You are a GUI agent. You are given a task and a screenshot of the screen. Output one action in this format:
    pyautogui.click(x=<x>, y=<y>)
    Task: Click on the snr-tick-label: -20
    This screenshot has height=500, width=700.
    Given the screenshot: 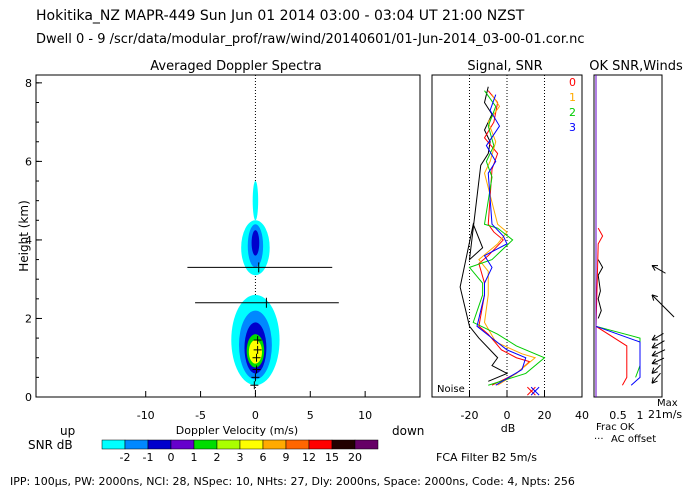 What is the action you would take?
    pyautogui.click(x=470, y=415)
    